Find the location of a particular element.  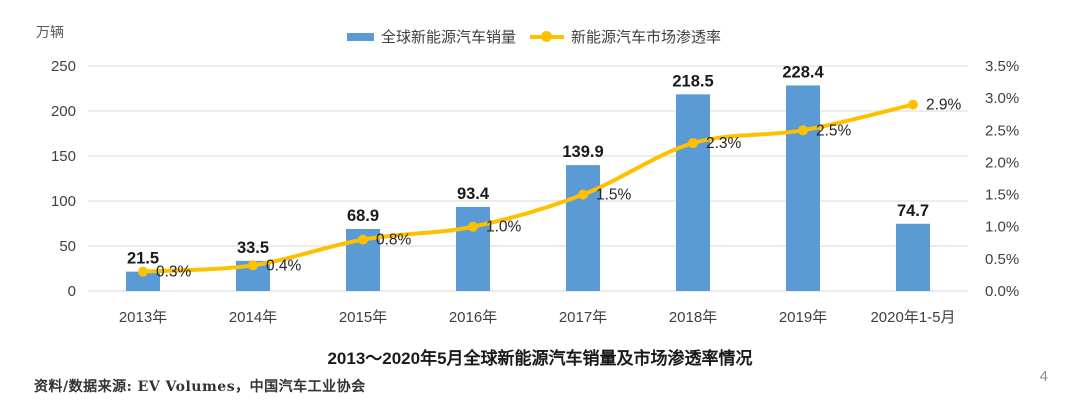

left-axis-tick-label: 100 is located at coordinates (63, 201).